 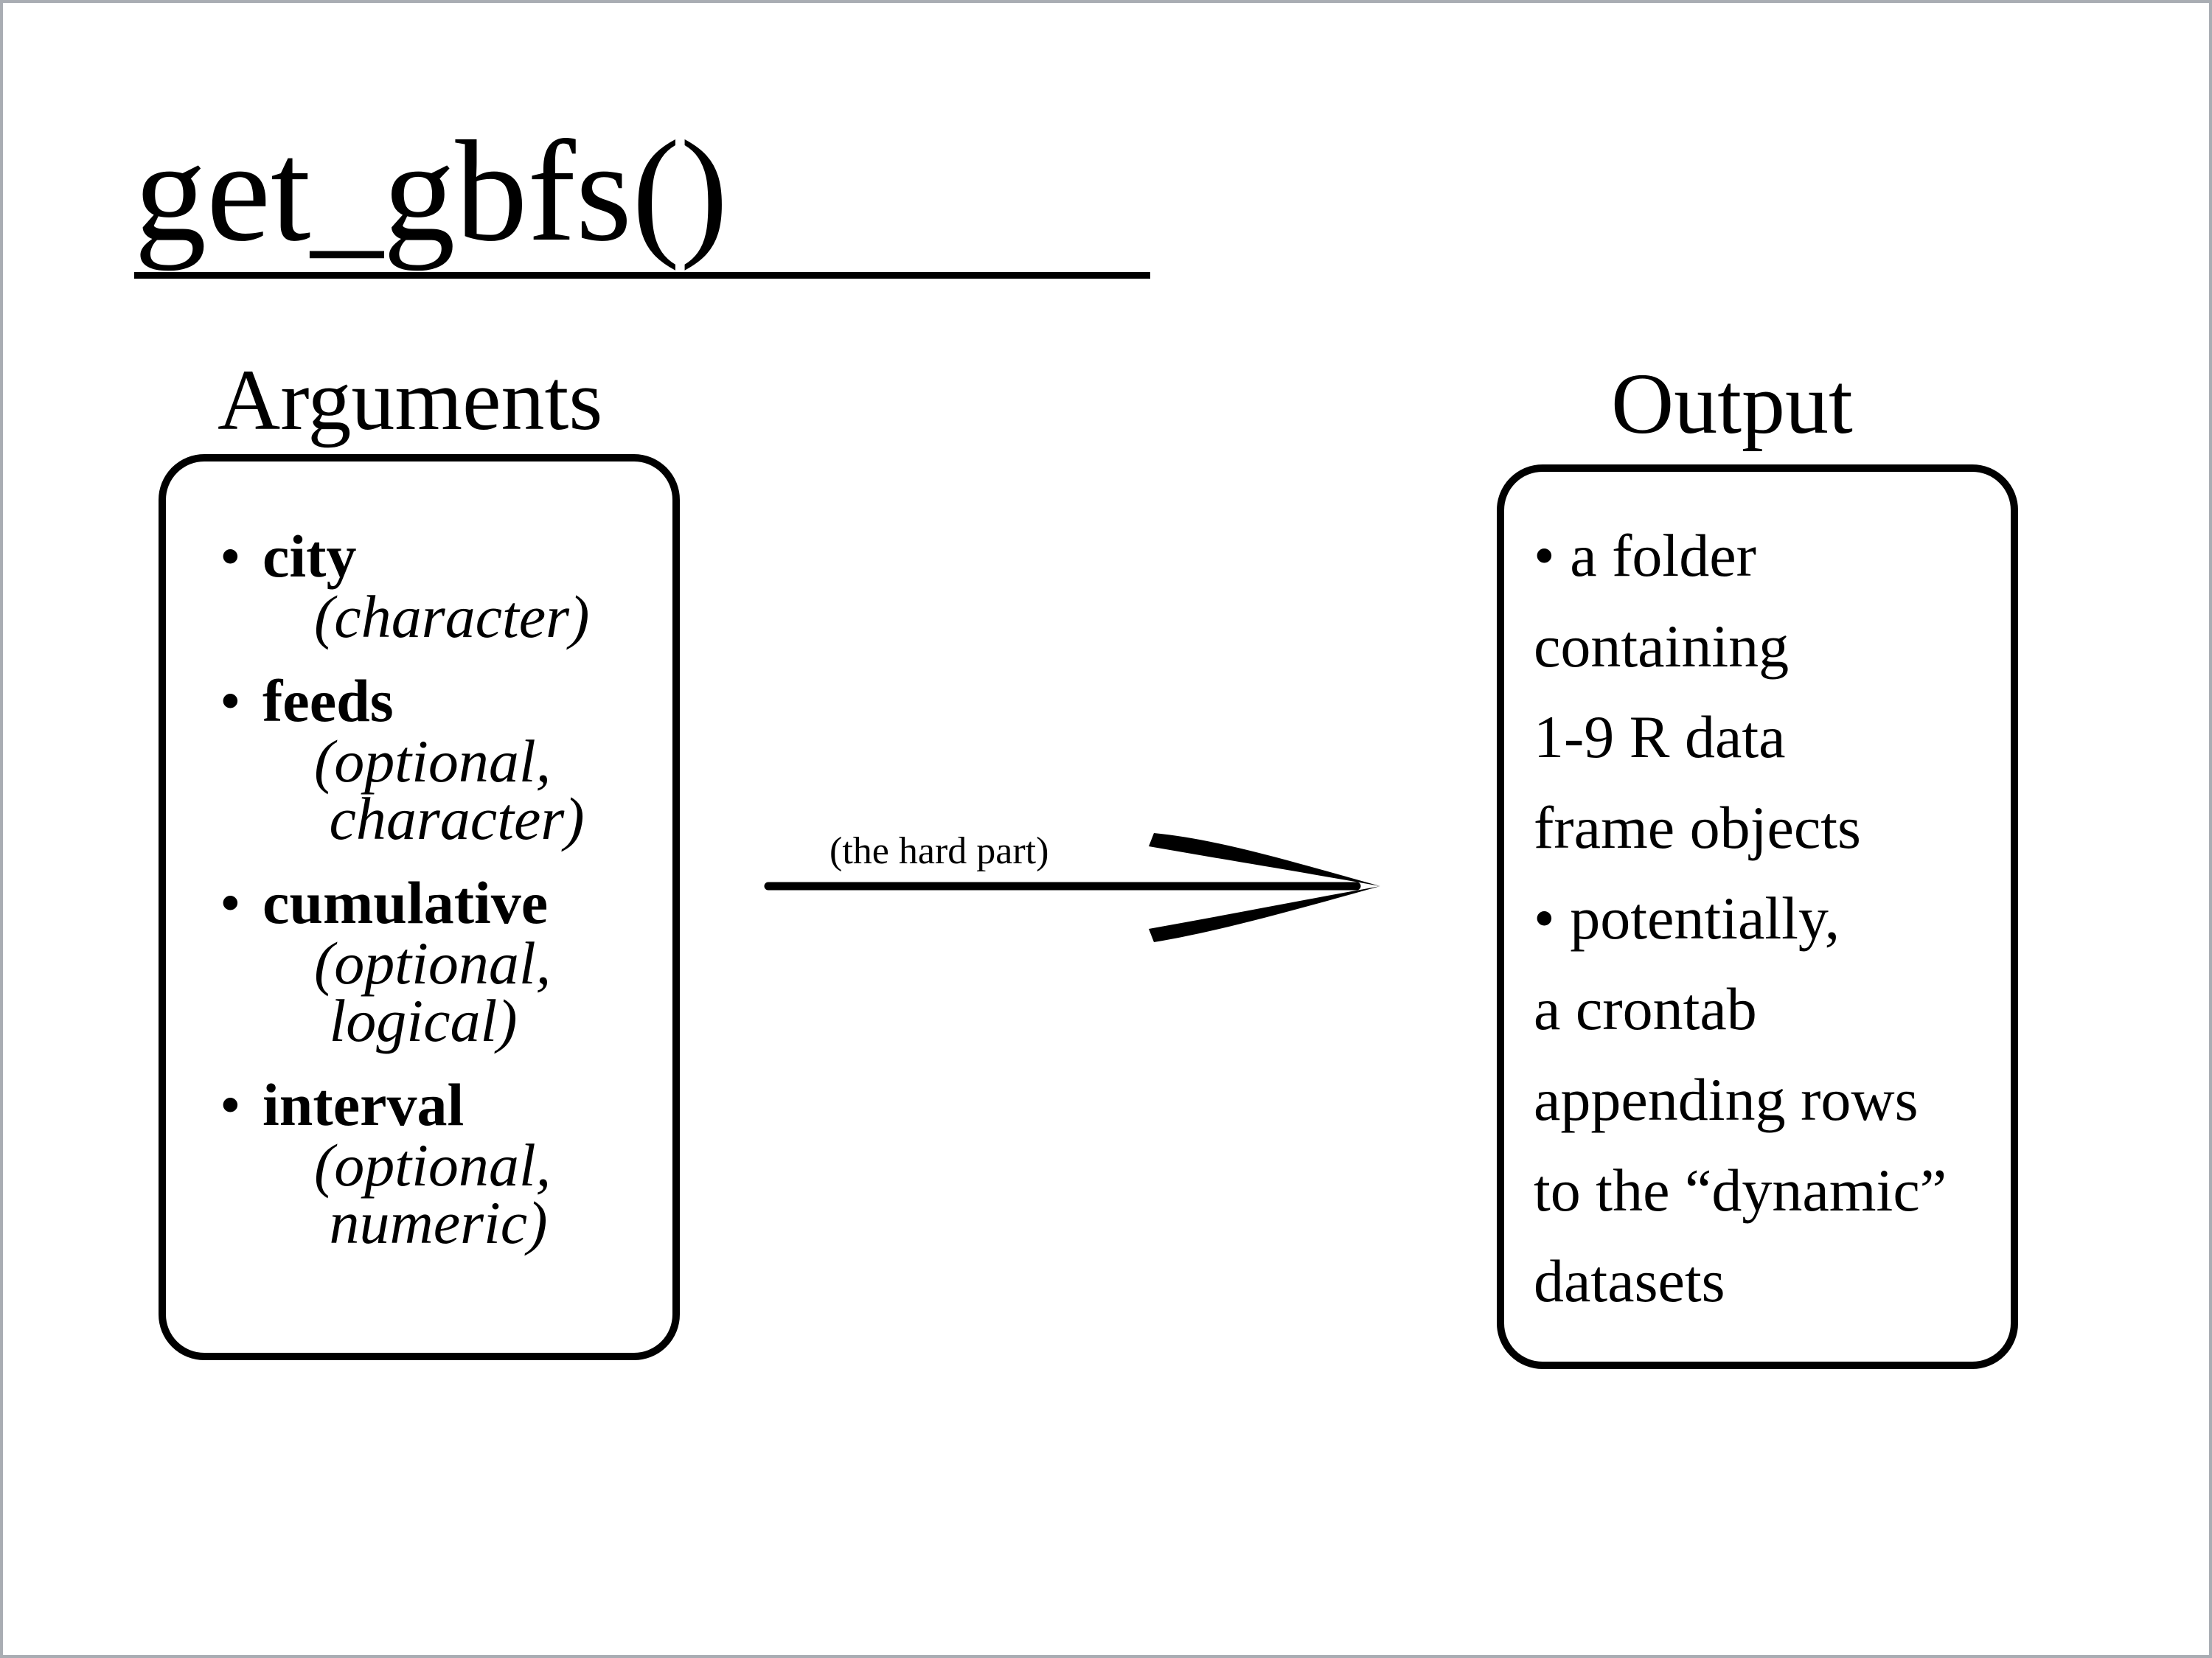 I want to click on output-line: containing, so click(x=1662, y=646).